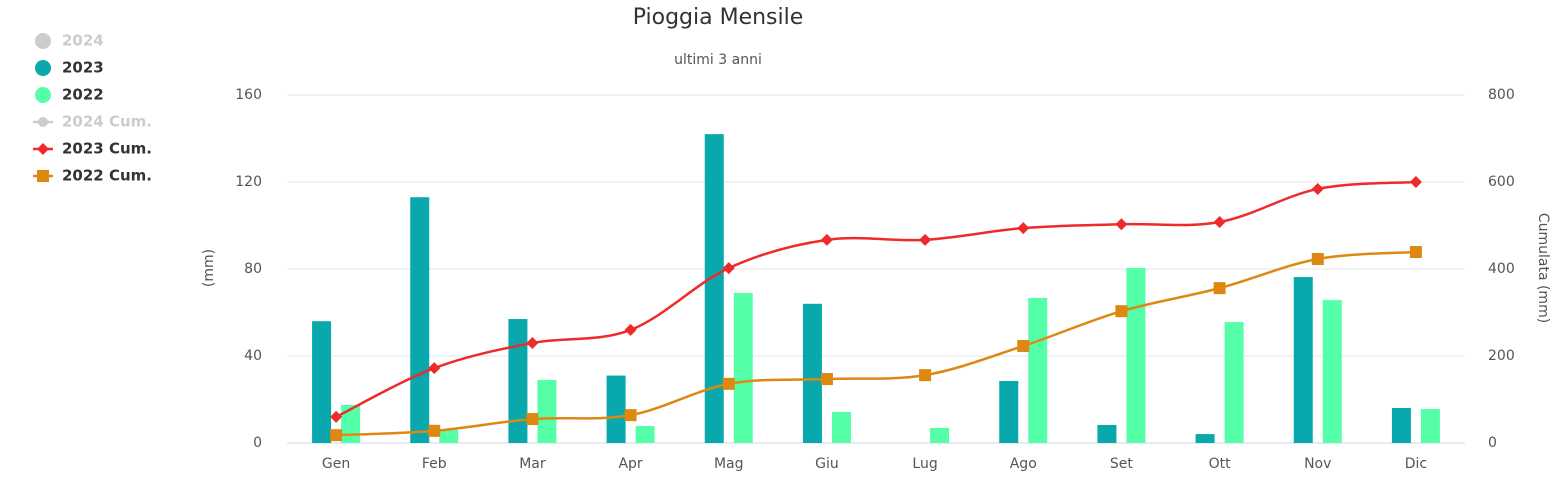  Describe the element at coordinates (924, 464) in the screenshot. I see `x-tick-label: Lug` at that location.